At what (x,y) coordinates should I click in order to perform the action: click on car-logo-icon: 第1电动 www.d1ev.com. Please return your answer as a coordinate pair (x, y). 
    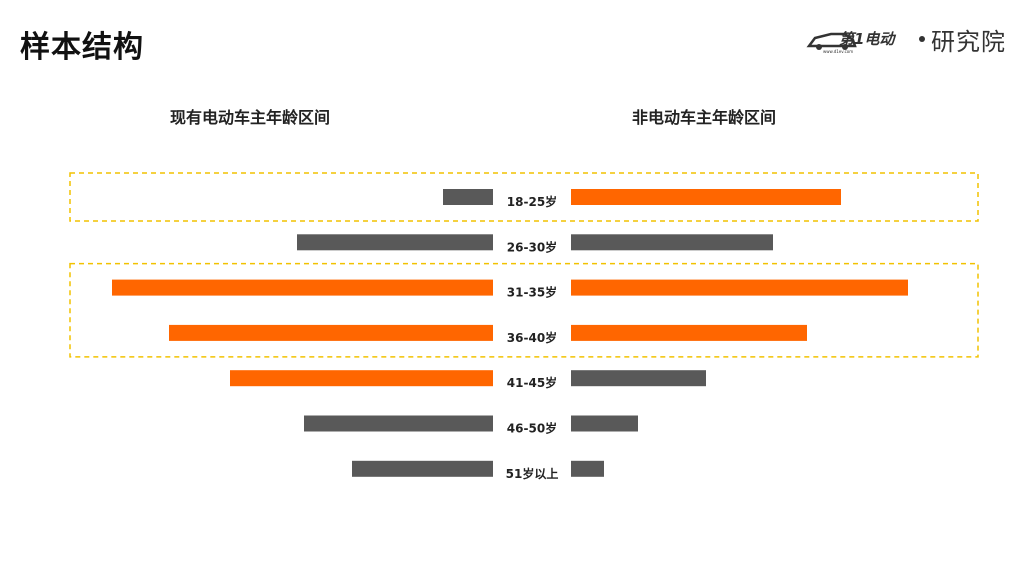
    Looking at the image, I should click on (851, 42).